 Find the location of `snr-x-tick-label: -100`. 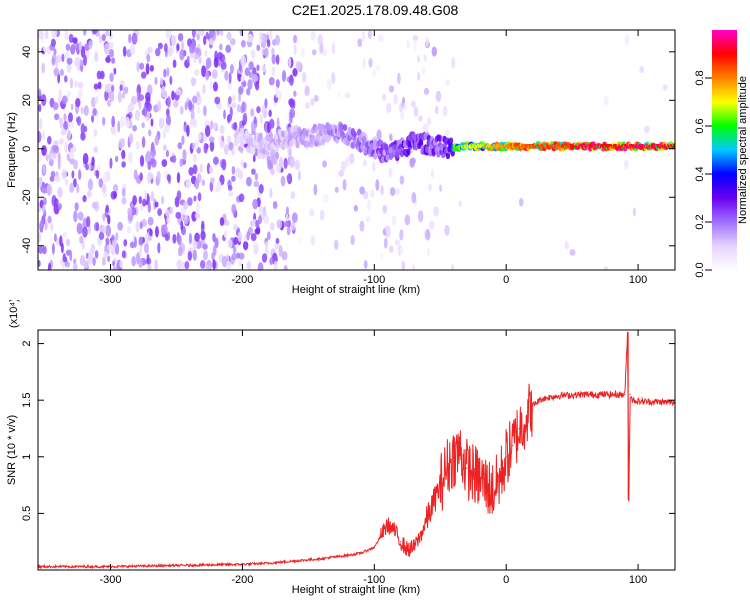

snr-x-tick-label: -100 is located at coordinates (374, 580).